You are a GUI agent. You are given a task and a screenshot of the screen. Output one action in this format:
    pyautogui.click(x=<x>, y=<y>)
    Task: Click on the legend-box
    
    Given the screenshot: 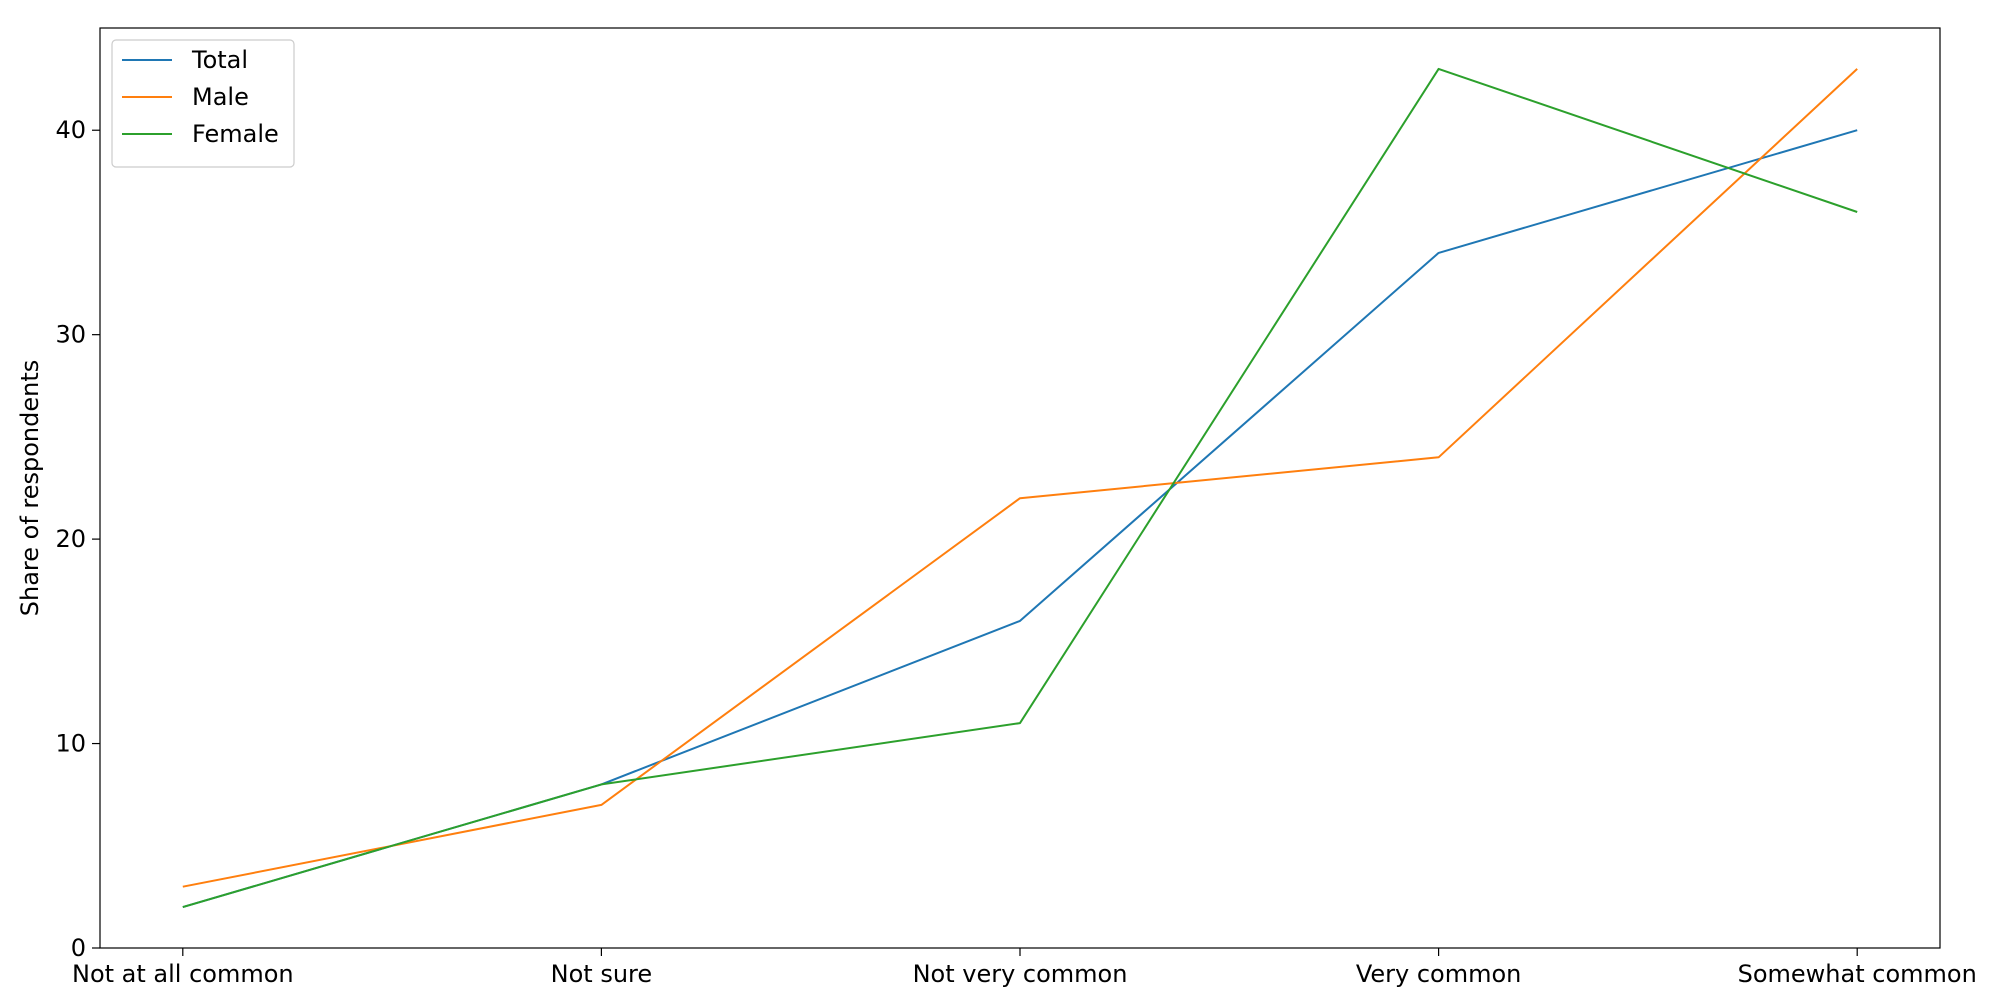 What is the action you would take?
    pyautogui.click(x=203, y=103)
    